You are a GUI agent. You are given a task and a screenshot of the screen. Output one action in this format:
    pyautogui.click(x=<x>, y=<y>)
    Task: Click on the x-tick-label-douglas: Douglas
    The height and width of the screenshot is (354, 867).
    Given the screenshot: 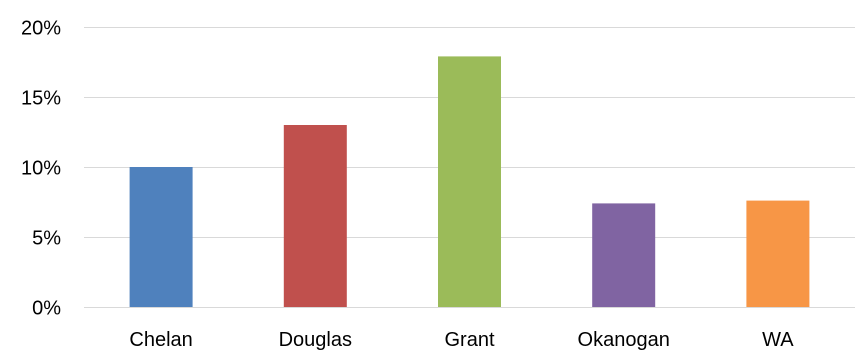 What is the action you would take?
    pyautogui.click(x=315, y=340)
    